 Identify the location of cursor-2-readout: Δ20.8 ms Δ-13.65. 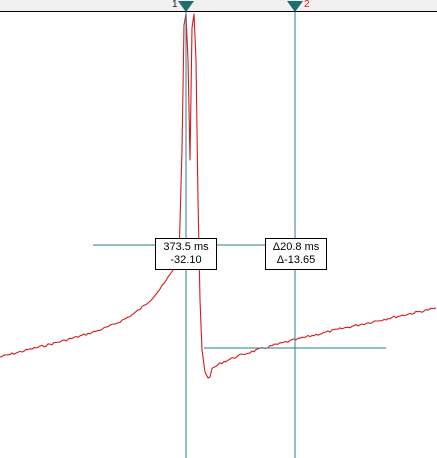
(296, 254).